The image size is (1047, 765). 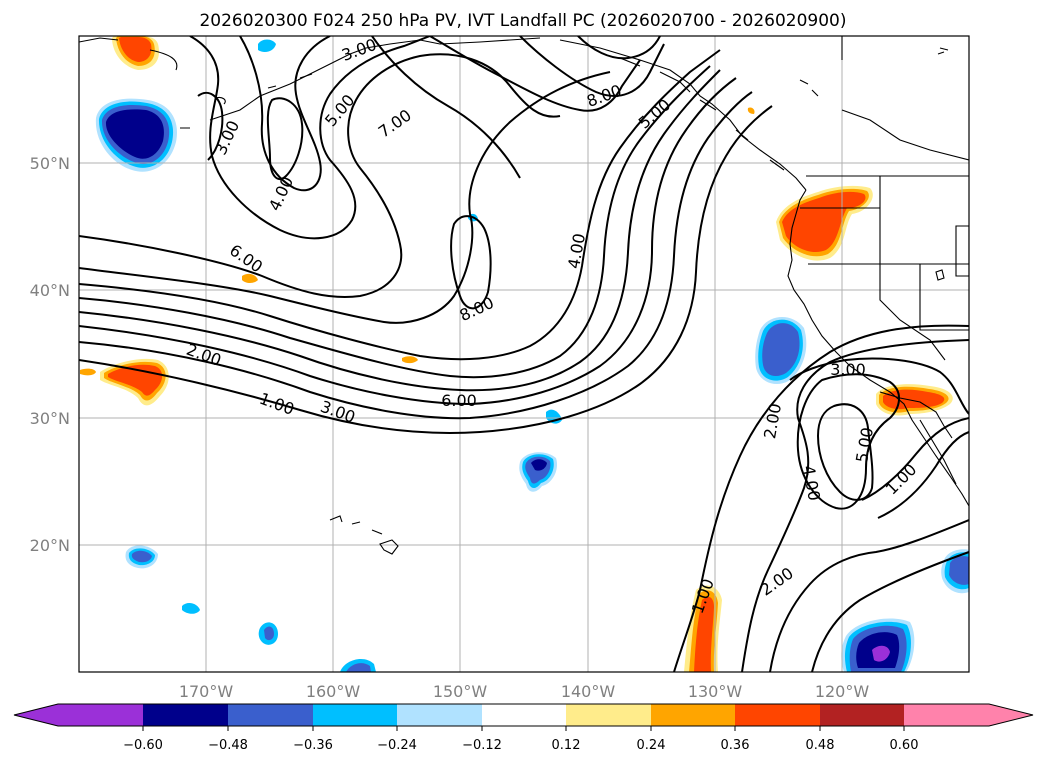 I want to click on colorbar-extend-right, so click(x=1011, y=715).